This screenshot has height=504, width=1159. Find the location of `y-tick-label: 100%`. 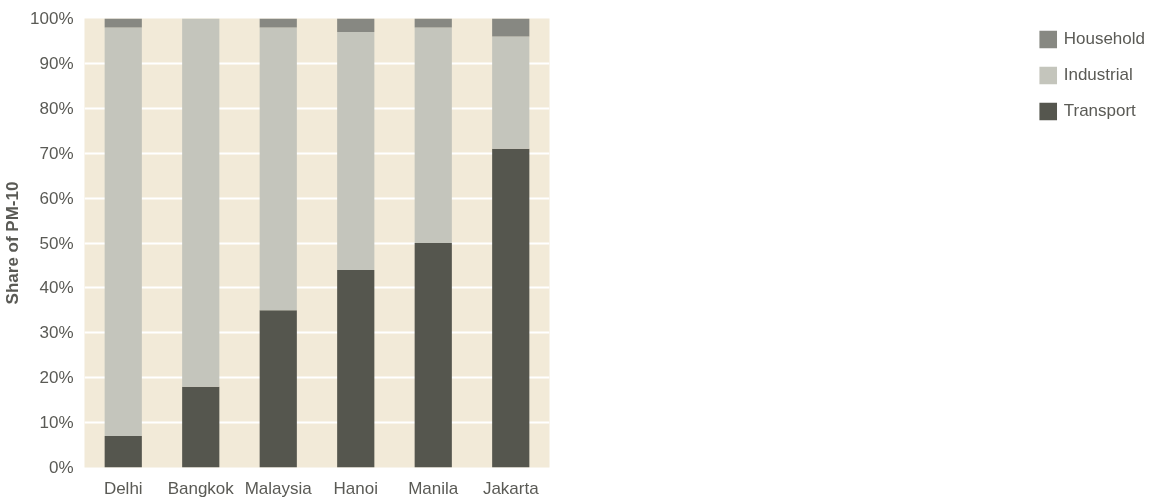

y-tick-label: 100% is located at coordinates (52, 18).